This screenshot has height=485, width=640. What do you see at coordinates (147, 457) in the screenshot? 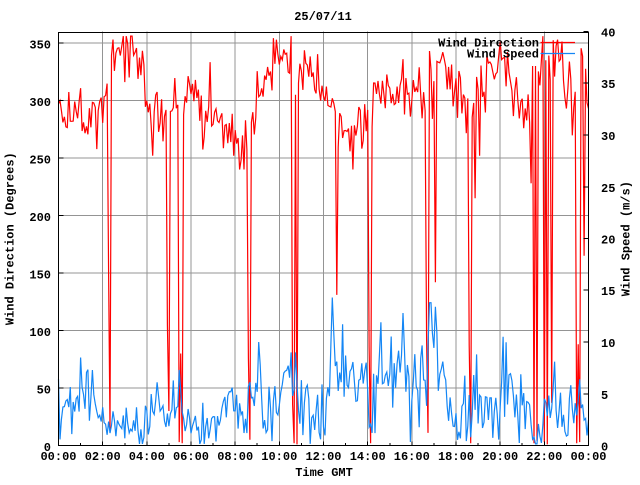
I see `svg-text: 04:00` at bounding box center [147, 457].